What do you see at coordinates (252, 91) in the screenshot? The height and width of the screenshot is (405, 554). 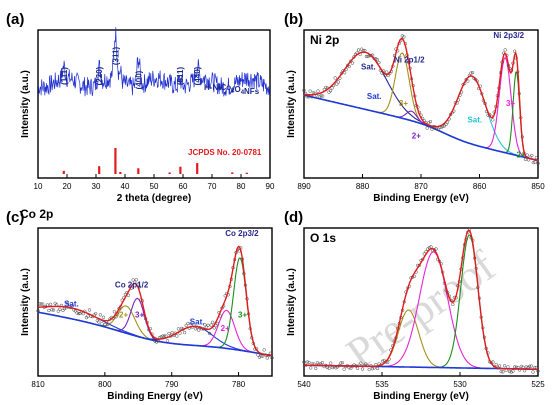 I see `sample-label-part: NFs` at bounding box center [252, 91].